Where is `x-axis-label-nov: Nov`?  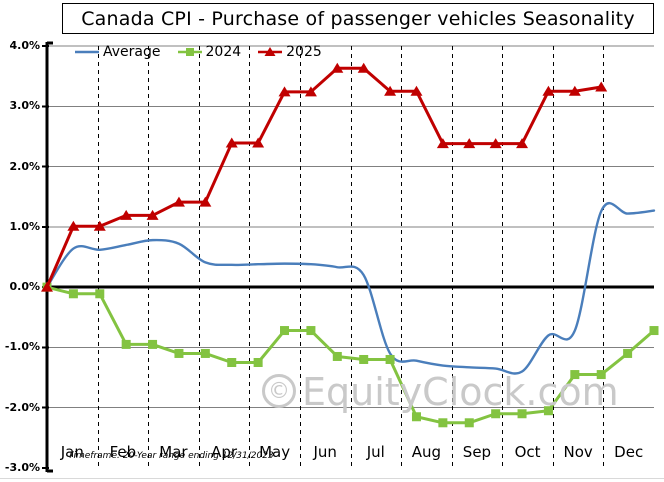
x-axis-label-nov: Nov is located at coordinates (578, 452).